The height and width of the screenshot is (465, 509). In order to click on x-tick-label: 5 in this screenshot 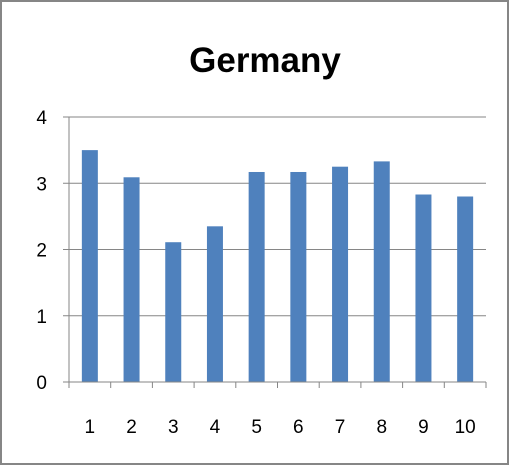, I will do `click(256, 427)`.